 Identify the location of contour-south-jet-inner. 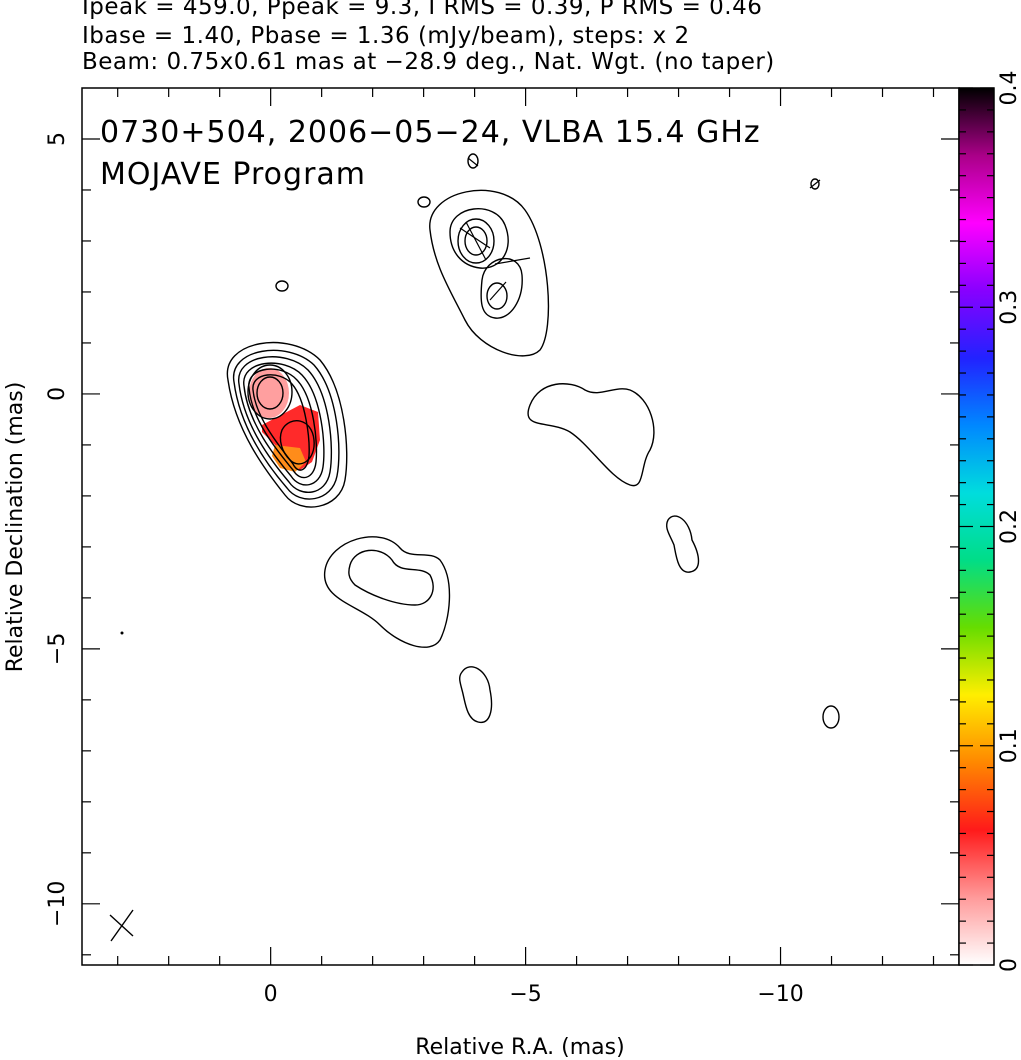
(391, 577).